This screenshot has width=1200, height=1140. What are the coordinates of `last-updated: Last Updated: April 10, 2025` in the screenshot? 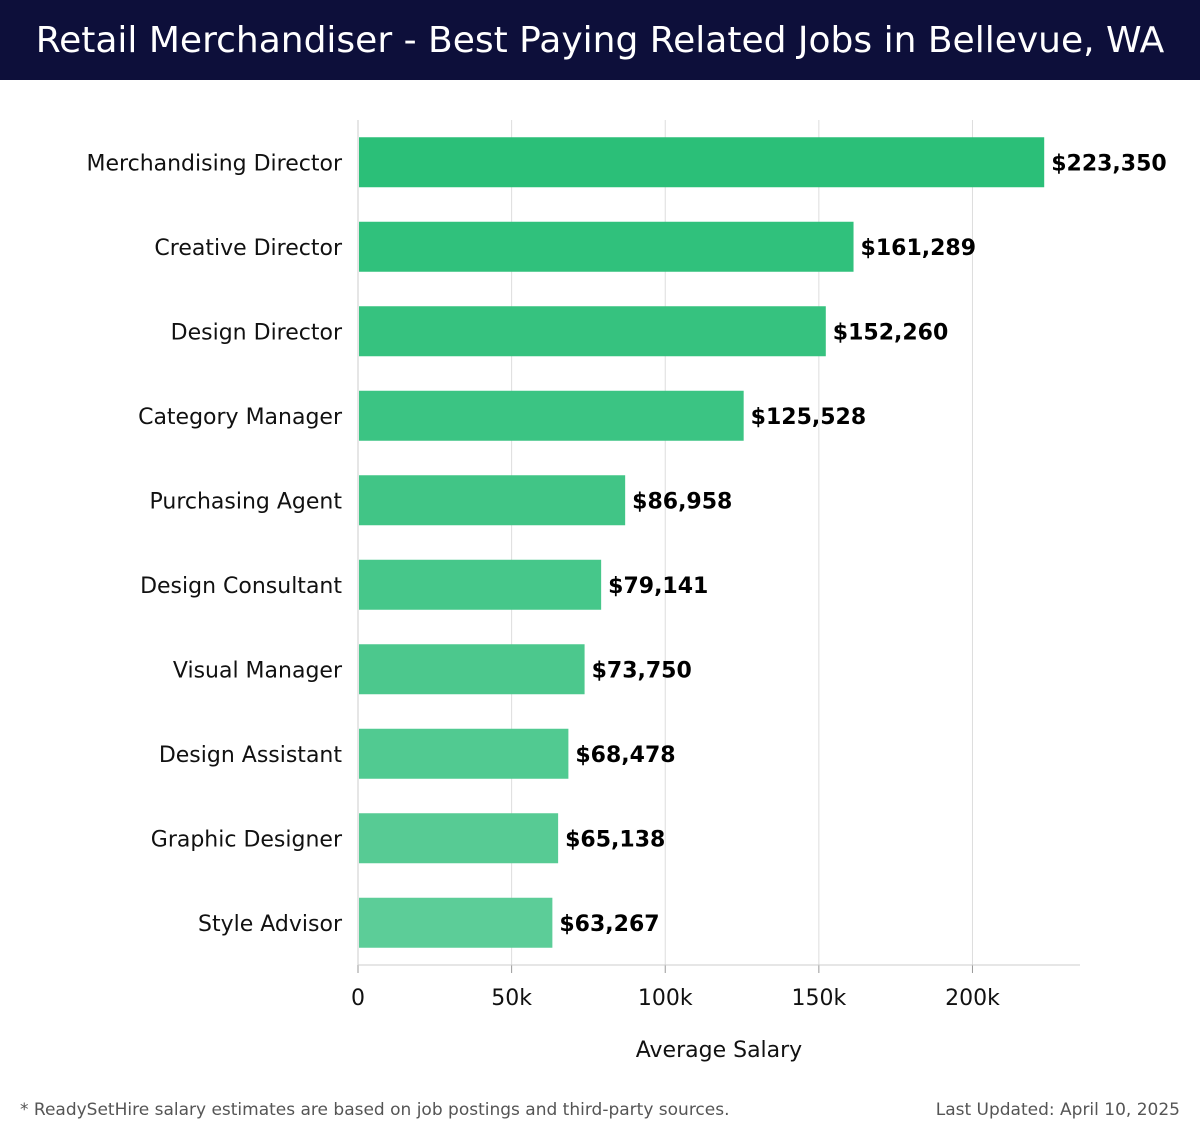 It's located at (1057, 1110).